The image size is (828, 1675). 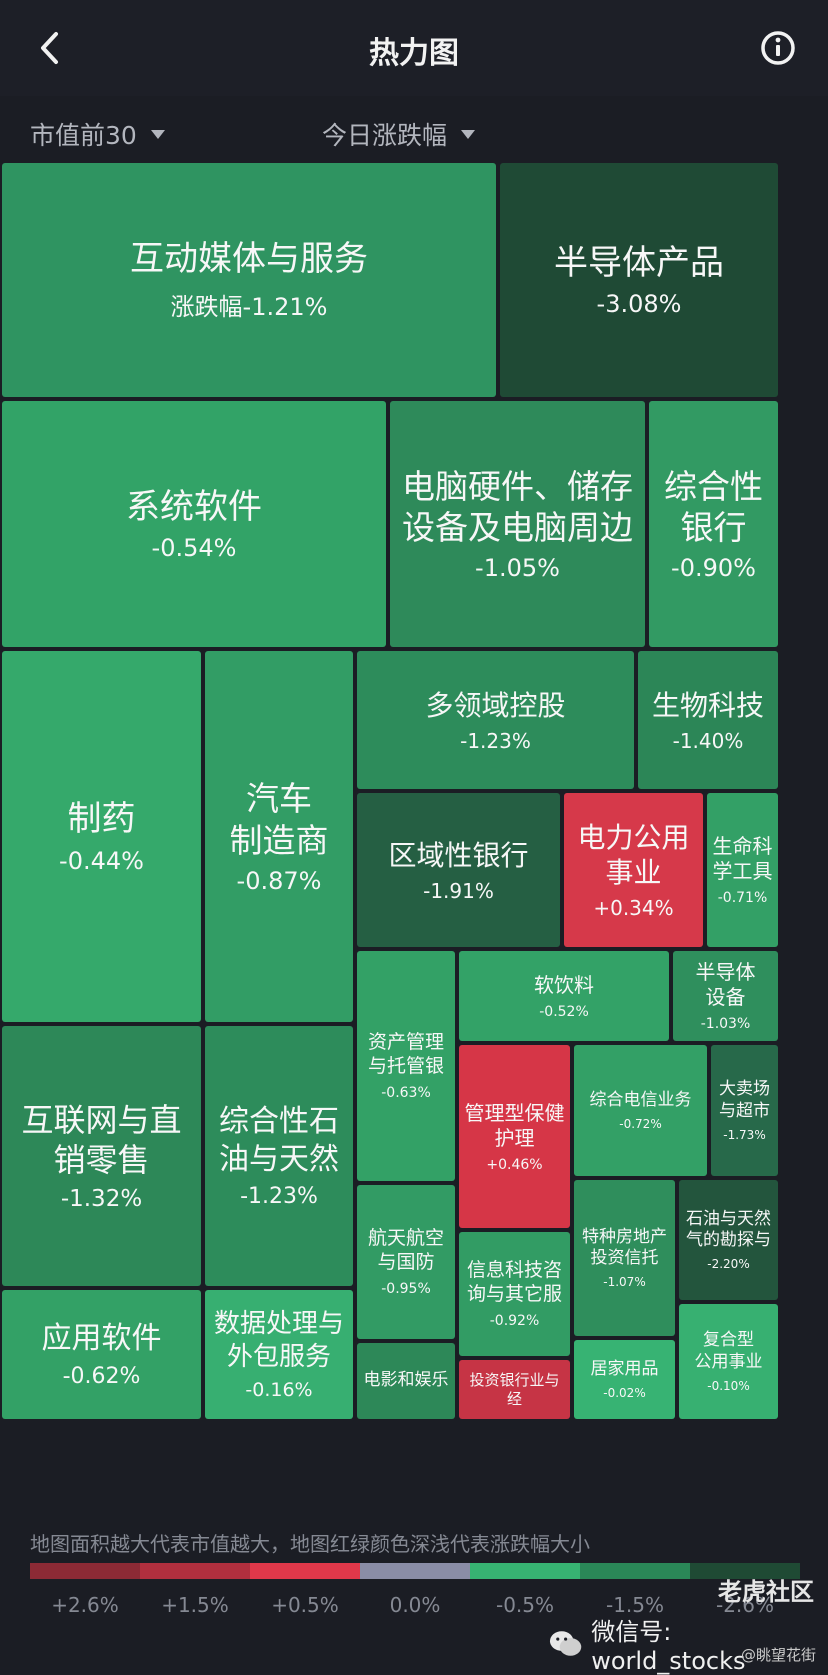 I want to click on heatmap-tile: 互动媒体与服务 涨跌幅-1.21%, so click(x=249, y=280).